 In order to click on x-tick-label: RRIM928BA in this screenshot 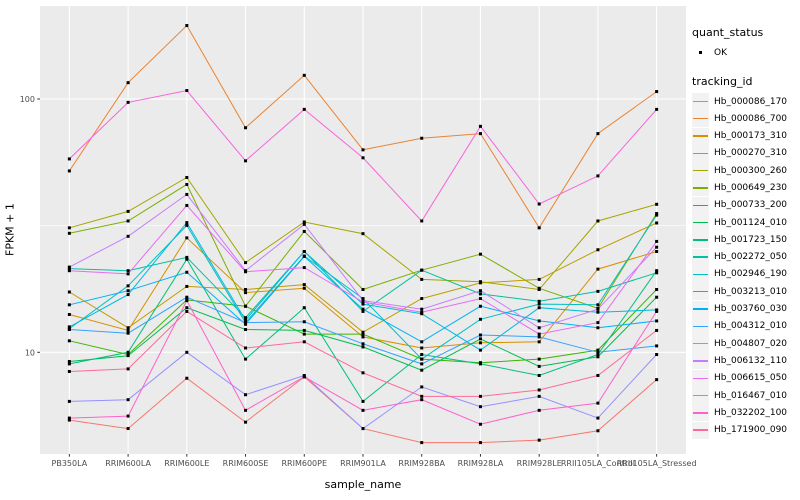, I will do `click(421, 463)`.